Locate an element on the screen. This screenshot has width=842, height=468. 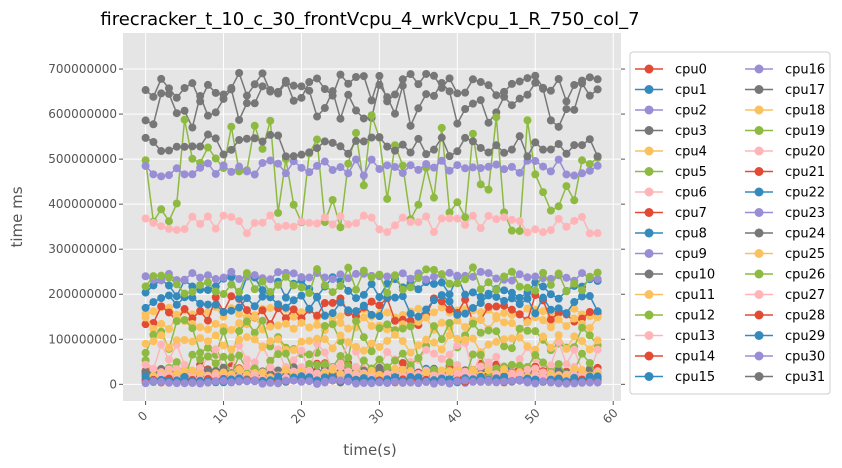
y-tick-label-1: 100000000 is located at coordinates (82, 339).